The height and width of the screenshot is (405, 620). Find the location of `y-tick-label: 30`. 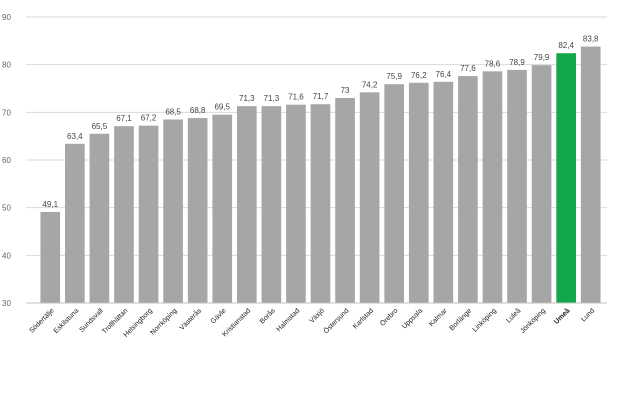

y-tick-label: 30 is located at coordinates (6, 303).